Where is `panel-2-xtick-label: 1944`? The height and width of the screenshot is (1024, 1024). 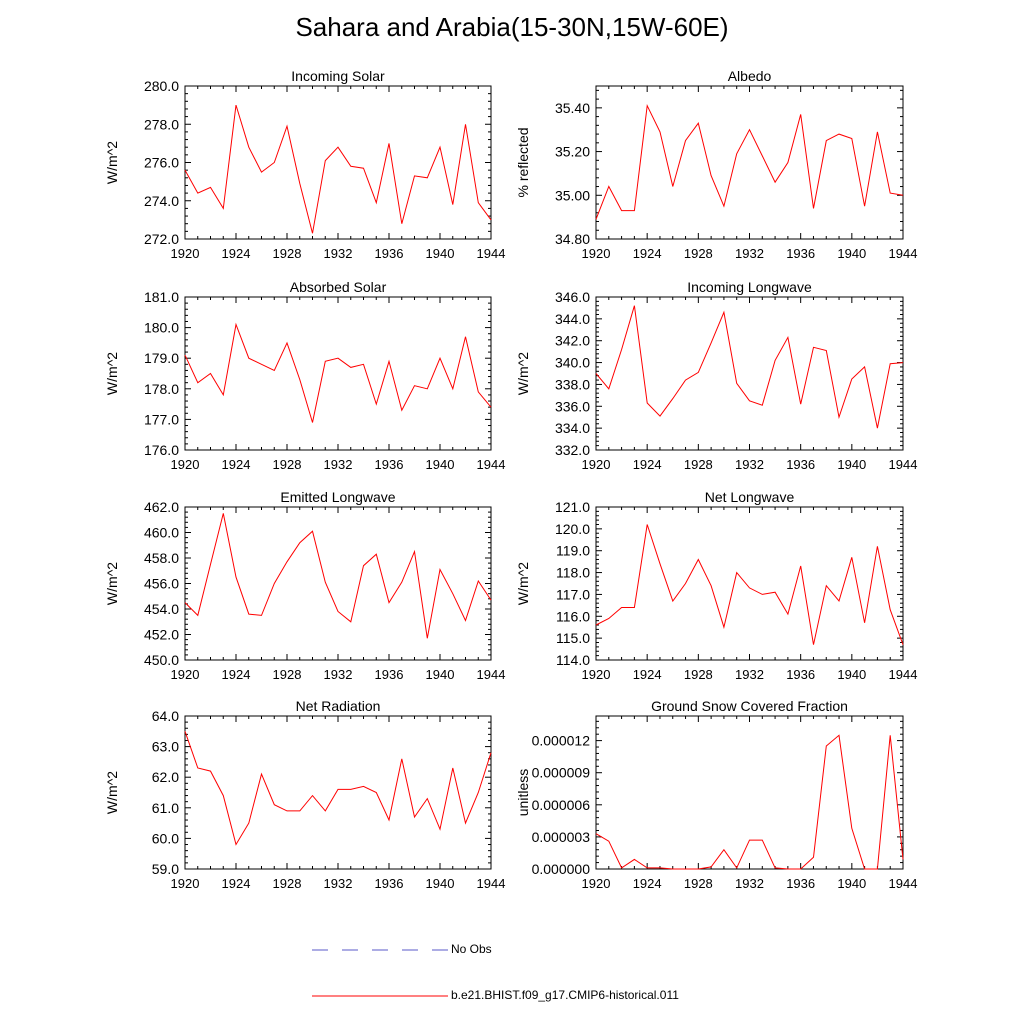
panel-2-xtick-label: 1944 is located at coordinates (903, 253).